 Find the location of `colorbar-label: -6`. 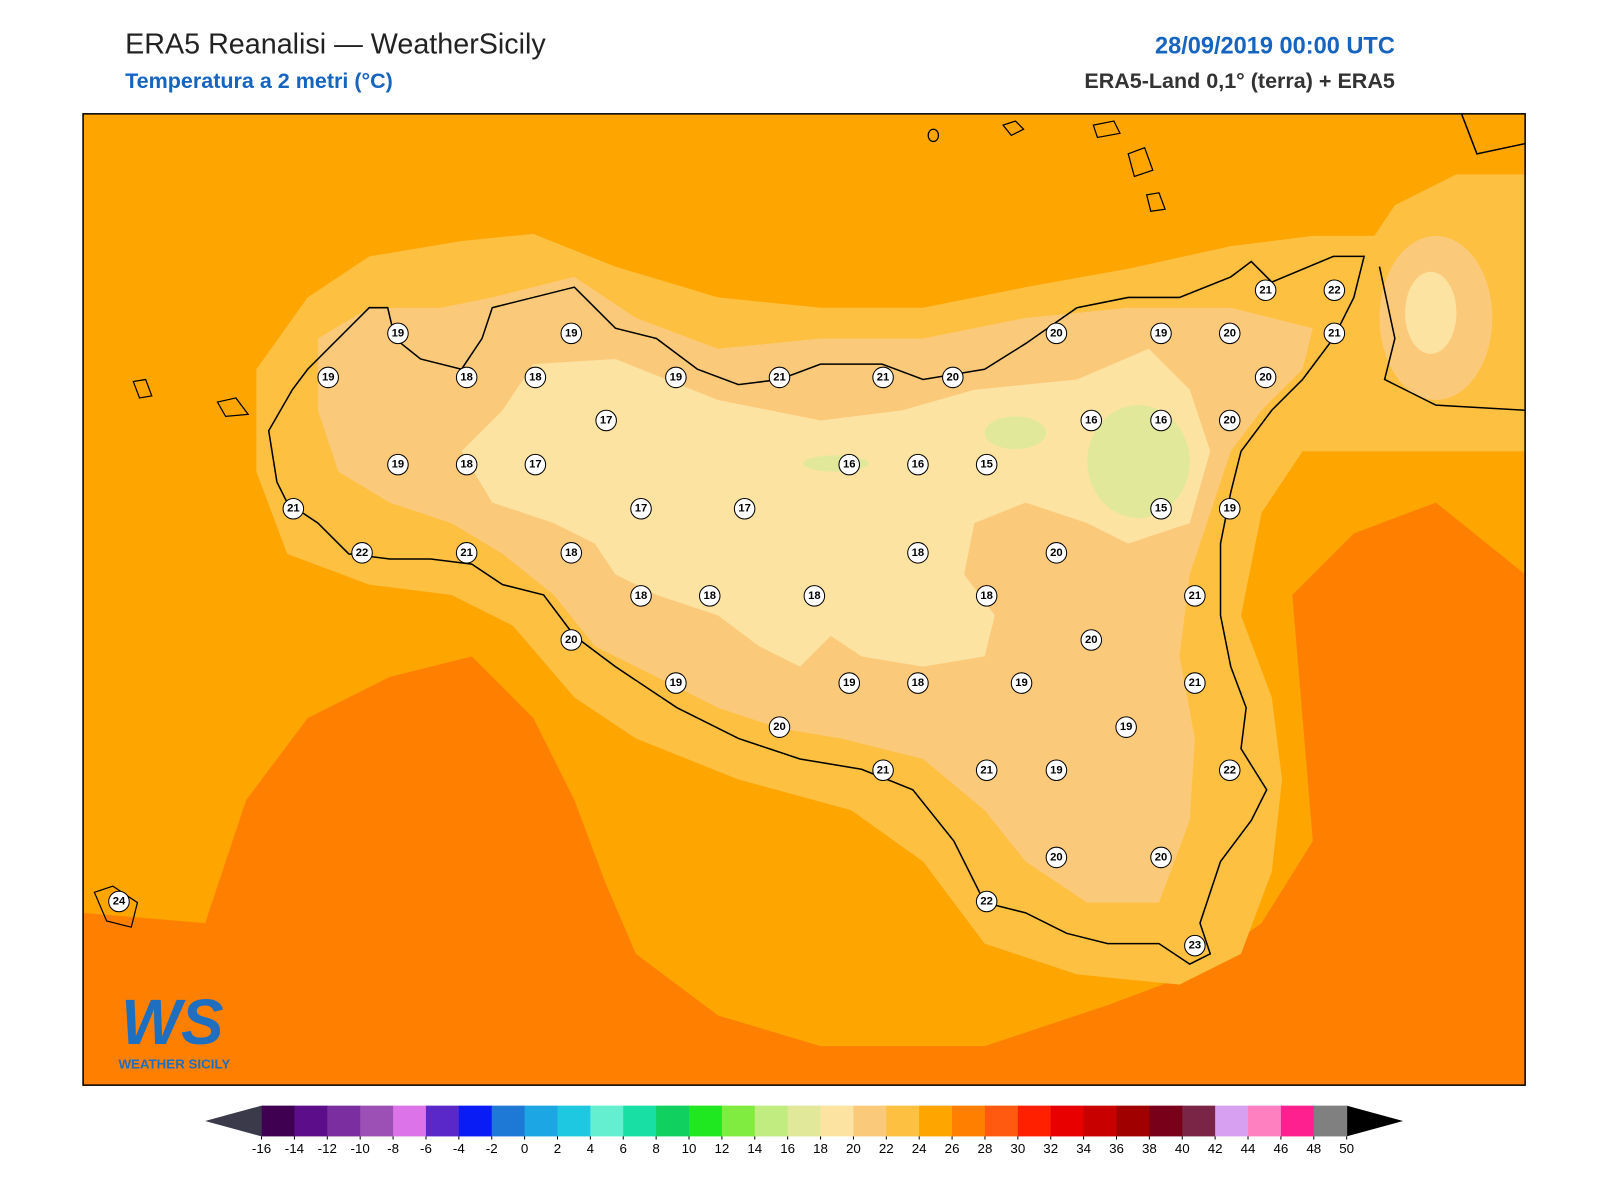

colorbar-label: -6 is located at coordinates (426, 1148).